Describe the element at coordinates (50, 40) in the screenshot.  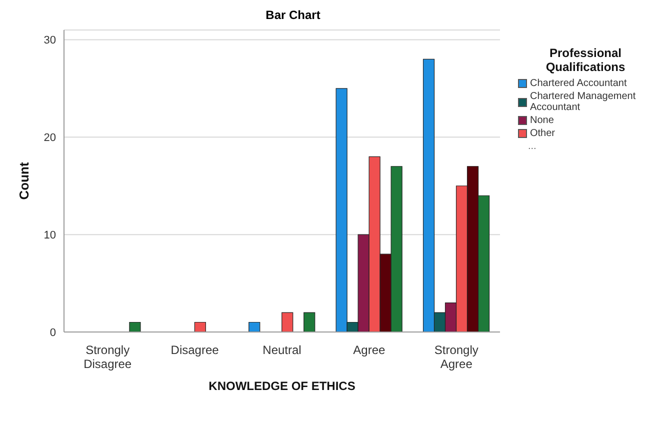
I see `y-tick-label: 30` at that location.